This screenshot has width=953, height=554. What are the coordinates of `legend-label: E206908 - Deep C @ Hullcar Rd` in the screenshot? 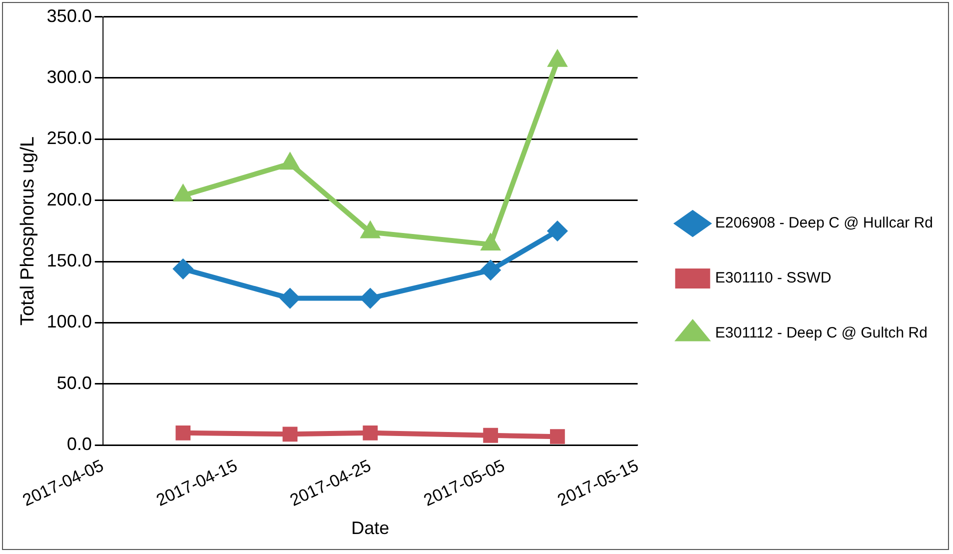 It's located at (824, 223).